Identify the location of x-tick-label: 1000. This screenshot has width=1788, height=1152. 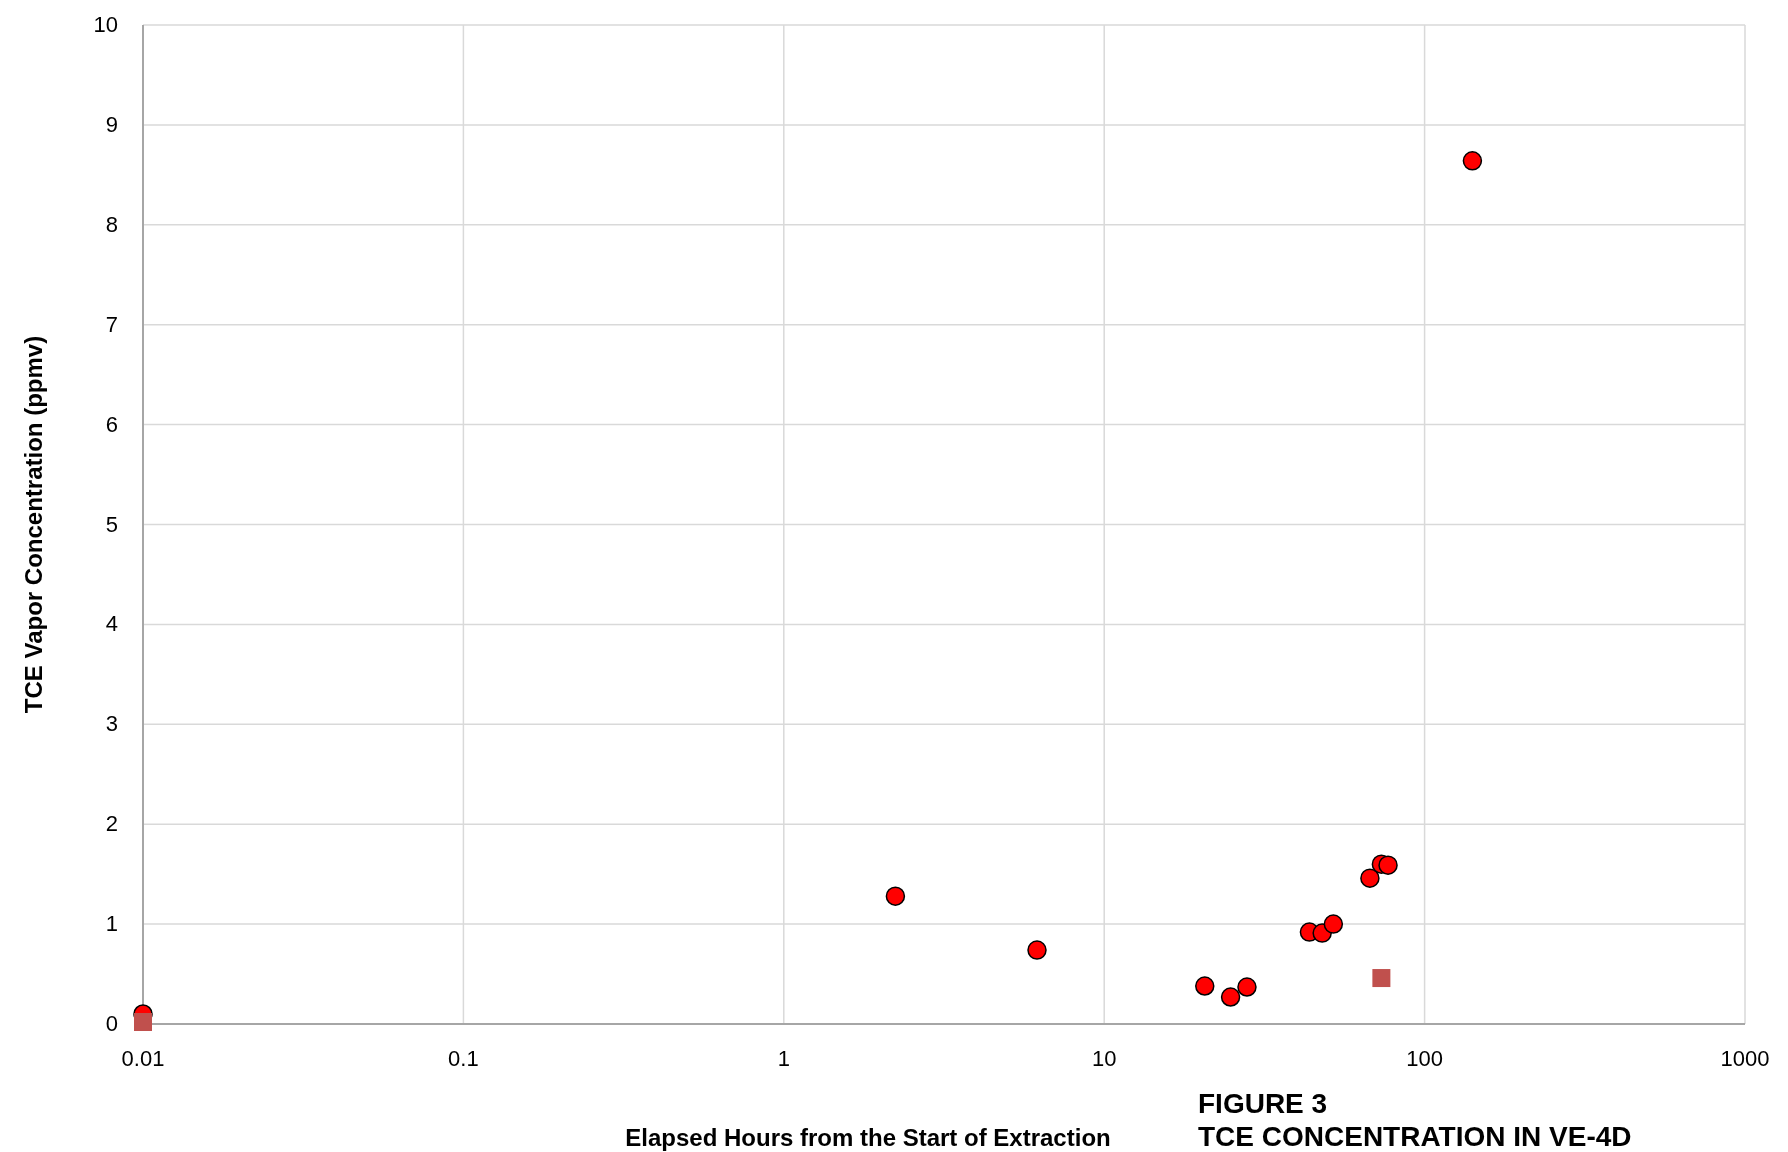
(1745, 1058).